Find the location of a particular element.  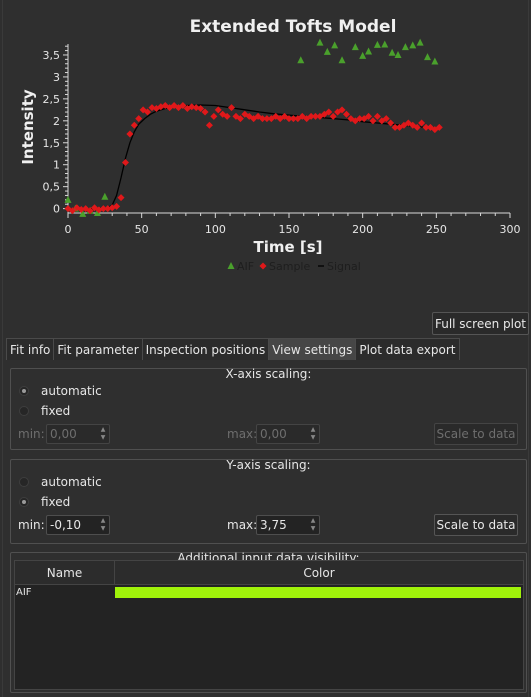

tab-view-settings: View settings is located at coordinates (312, 349).